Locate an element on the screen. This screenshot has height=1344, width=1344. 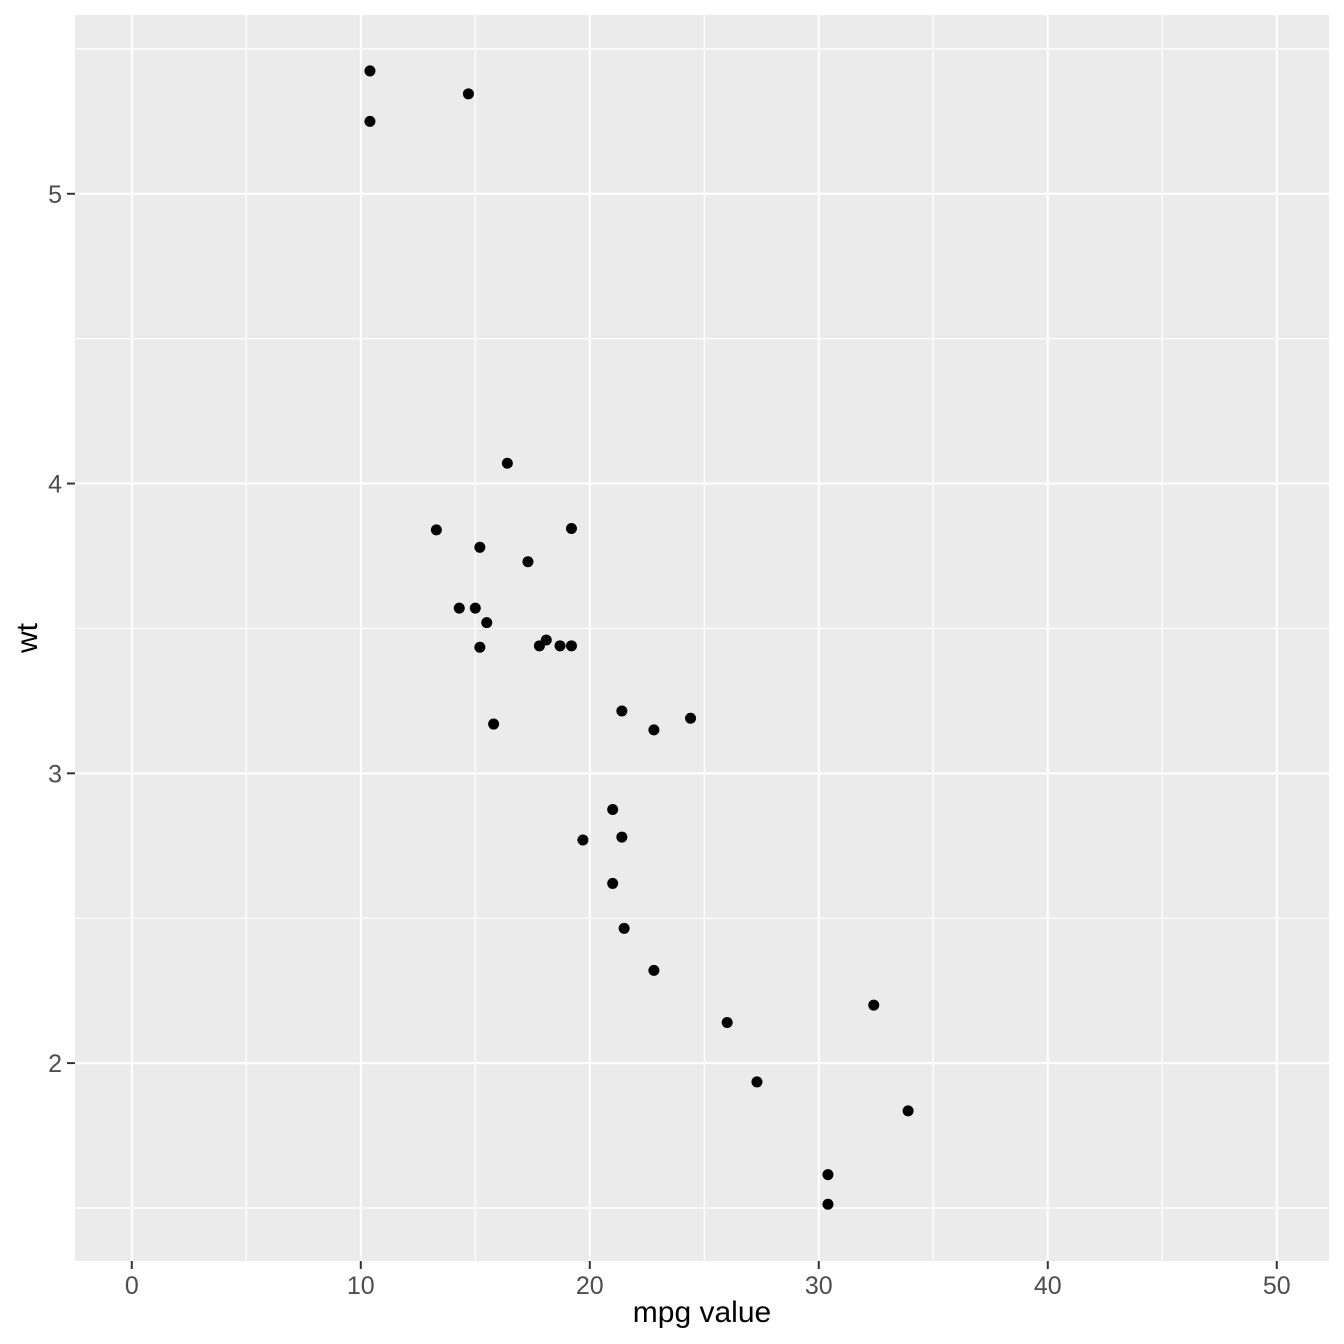
y-tick-label: 2 is located at coordinates (55, 1064).